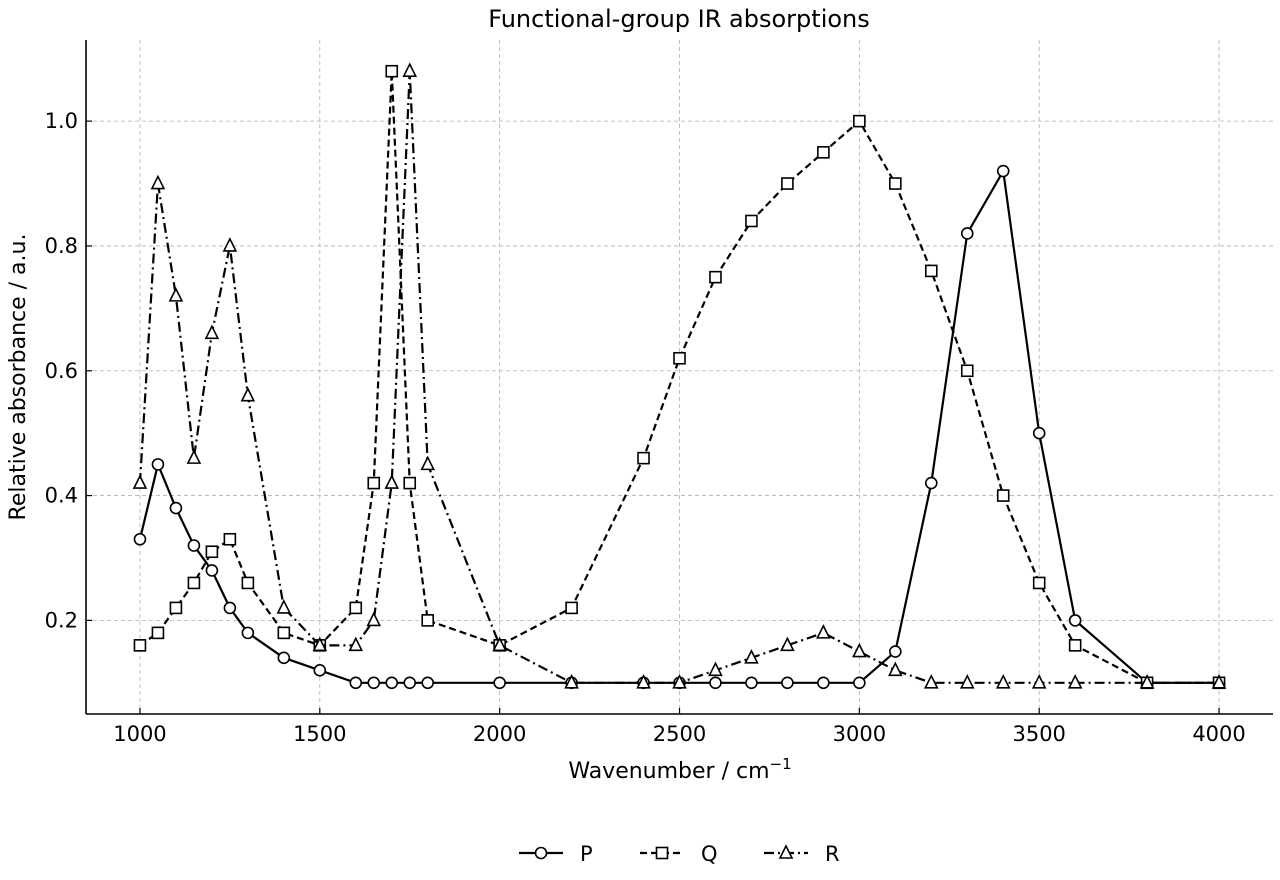 The image size is (1280, 880). Describe the element at coordinates (1038, 734) in the screenshot. I see `x-tick-label: 3500` at that location.